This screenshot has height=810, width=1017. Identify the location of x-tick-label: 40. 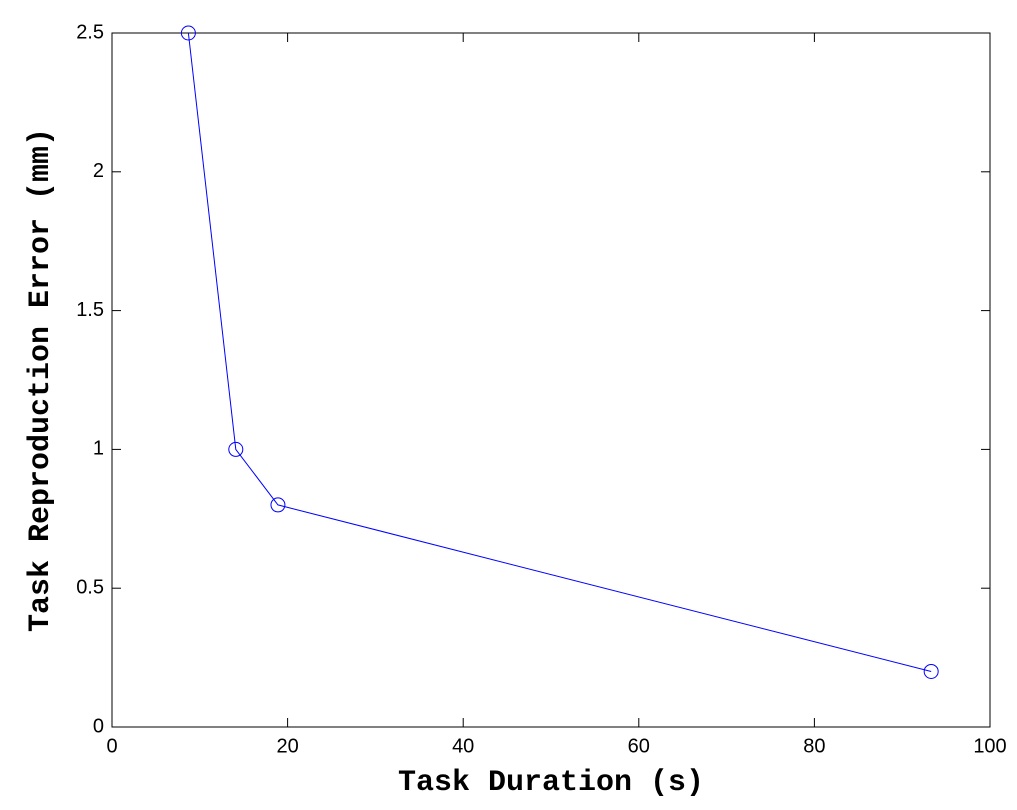
(463, 746).